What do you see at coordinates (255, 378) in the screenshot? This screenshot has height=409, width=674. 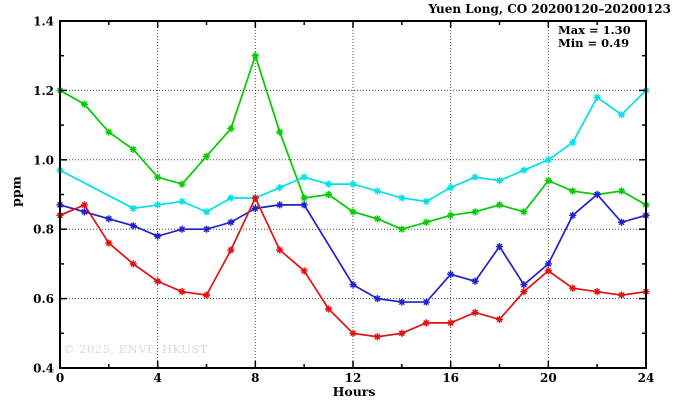 I see `x-tick-label: 8` at bounding box center [255, 378].